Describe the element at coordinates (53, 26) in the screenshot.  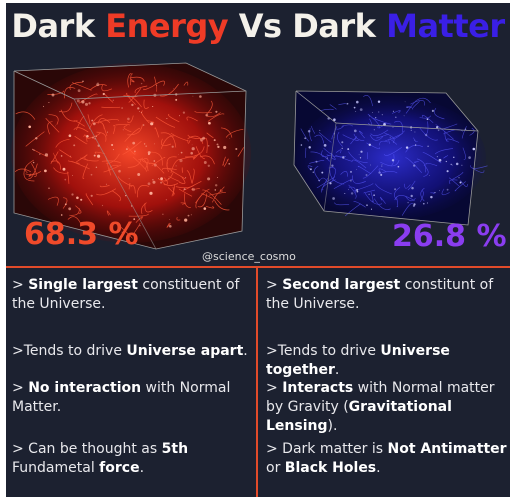
I see `title-word-dark: Dark` at that location.